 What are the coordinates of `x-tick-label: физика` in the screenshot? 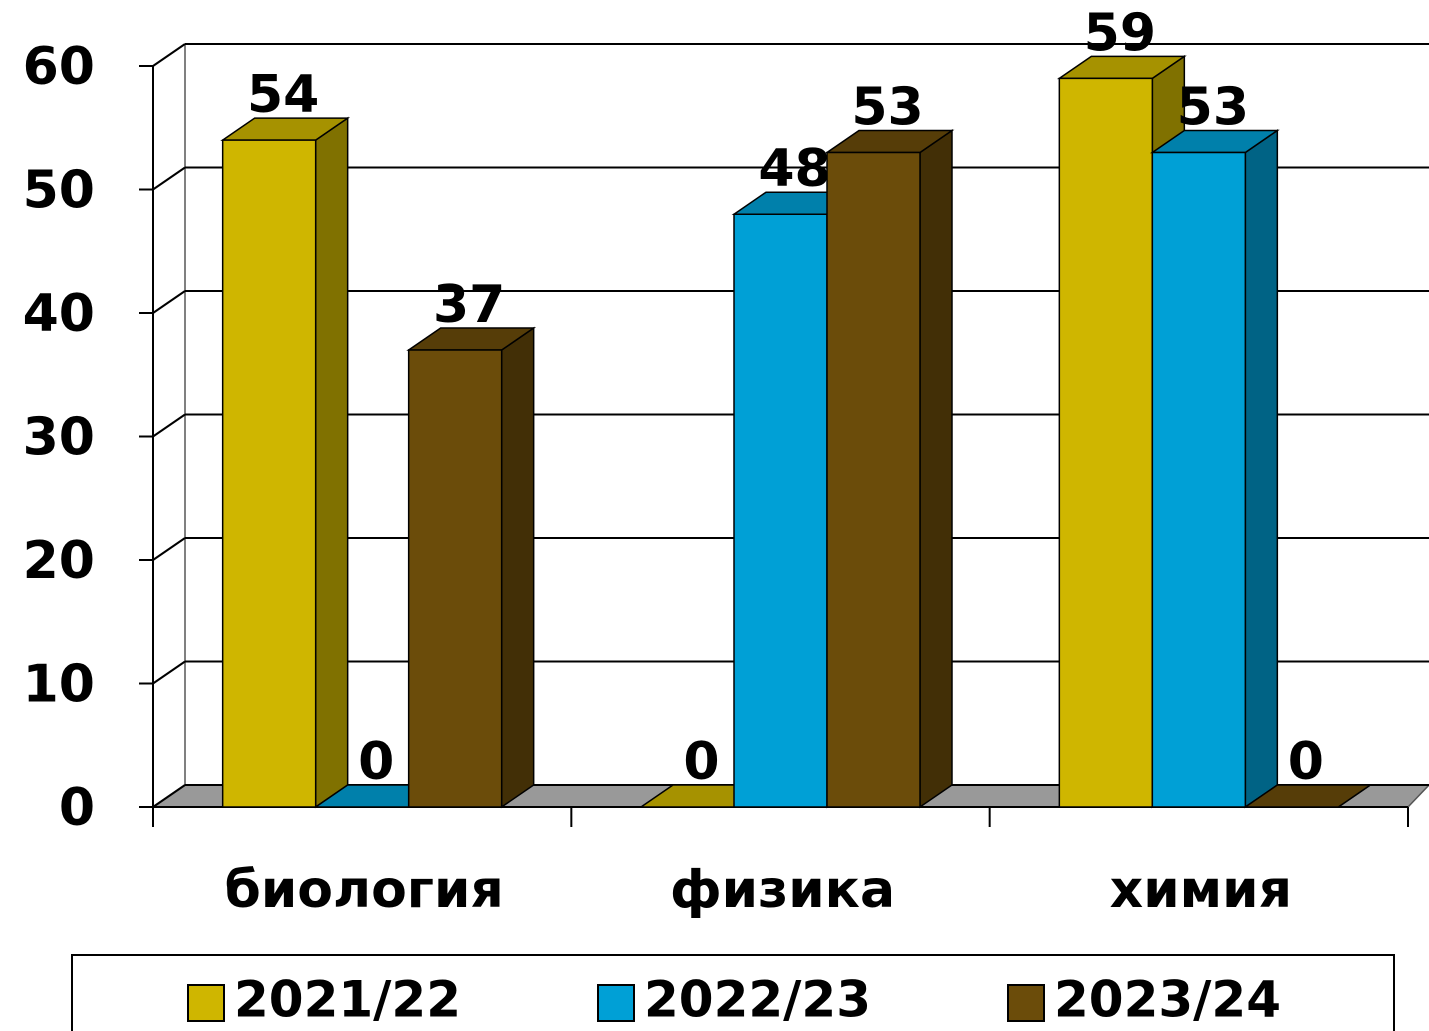 It's located at (782, 890).